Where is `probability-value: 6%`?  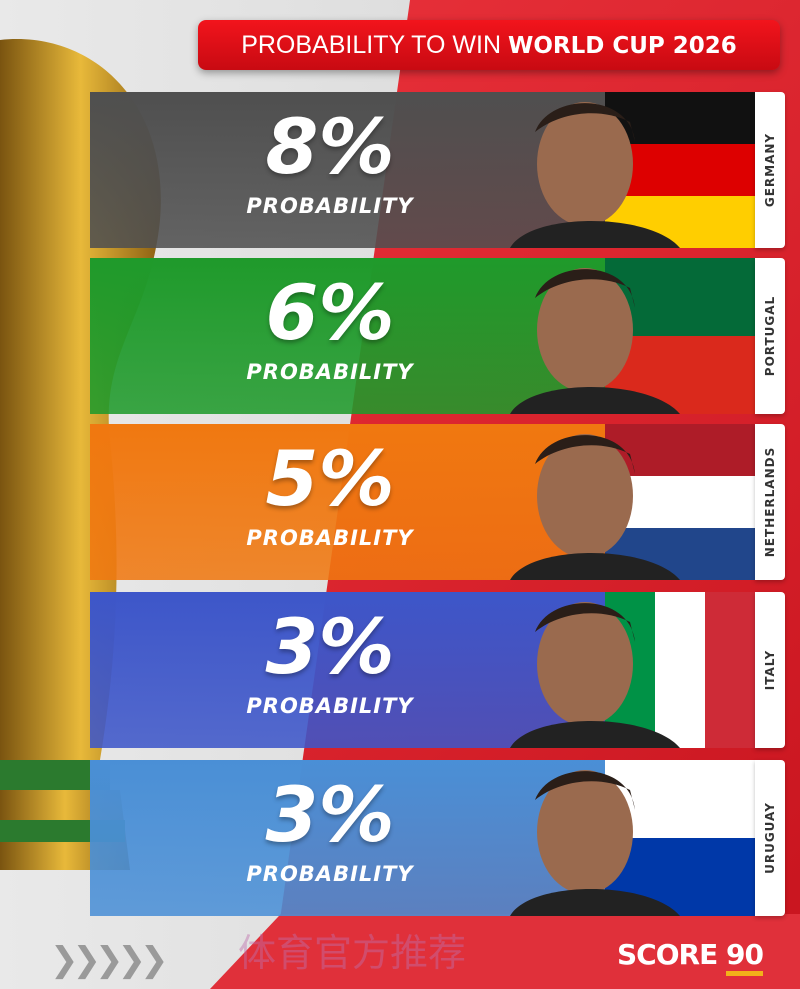 probability-value: 6% is located at coordinates (330, 312).